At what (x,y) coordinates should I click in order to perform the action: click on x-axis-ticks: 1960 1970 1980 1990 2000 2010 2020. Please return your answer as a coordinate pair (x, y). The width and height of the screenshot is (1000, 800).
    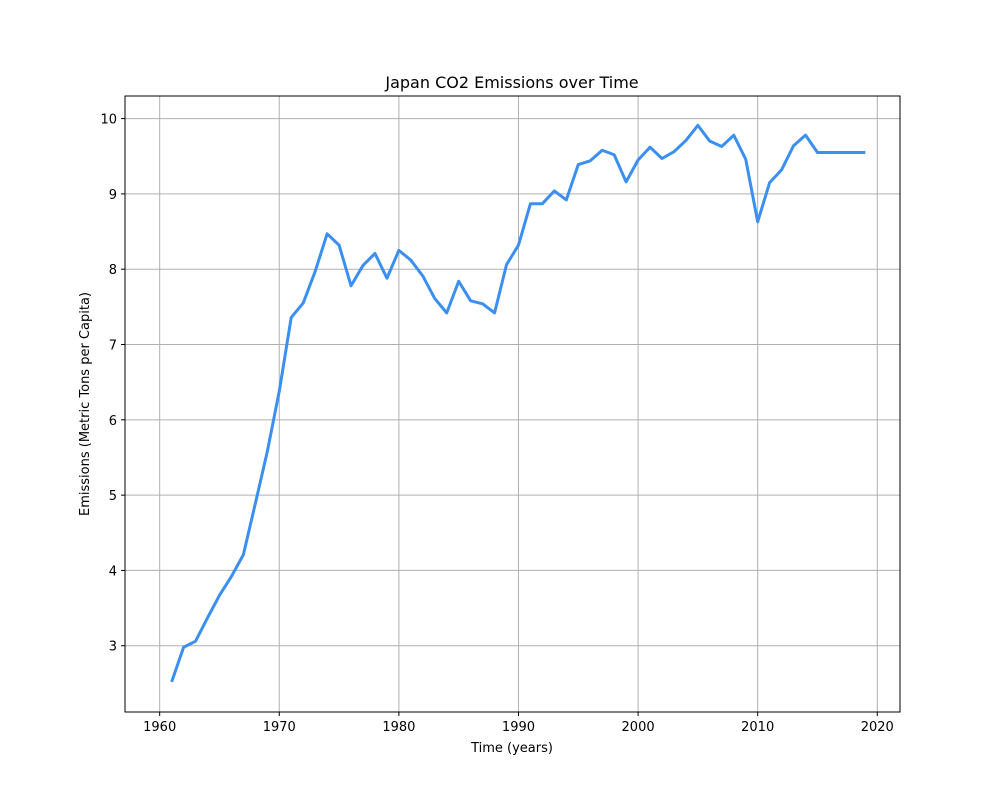
    Looking at the image, I should click on (518, 723).